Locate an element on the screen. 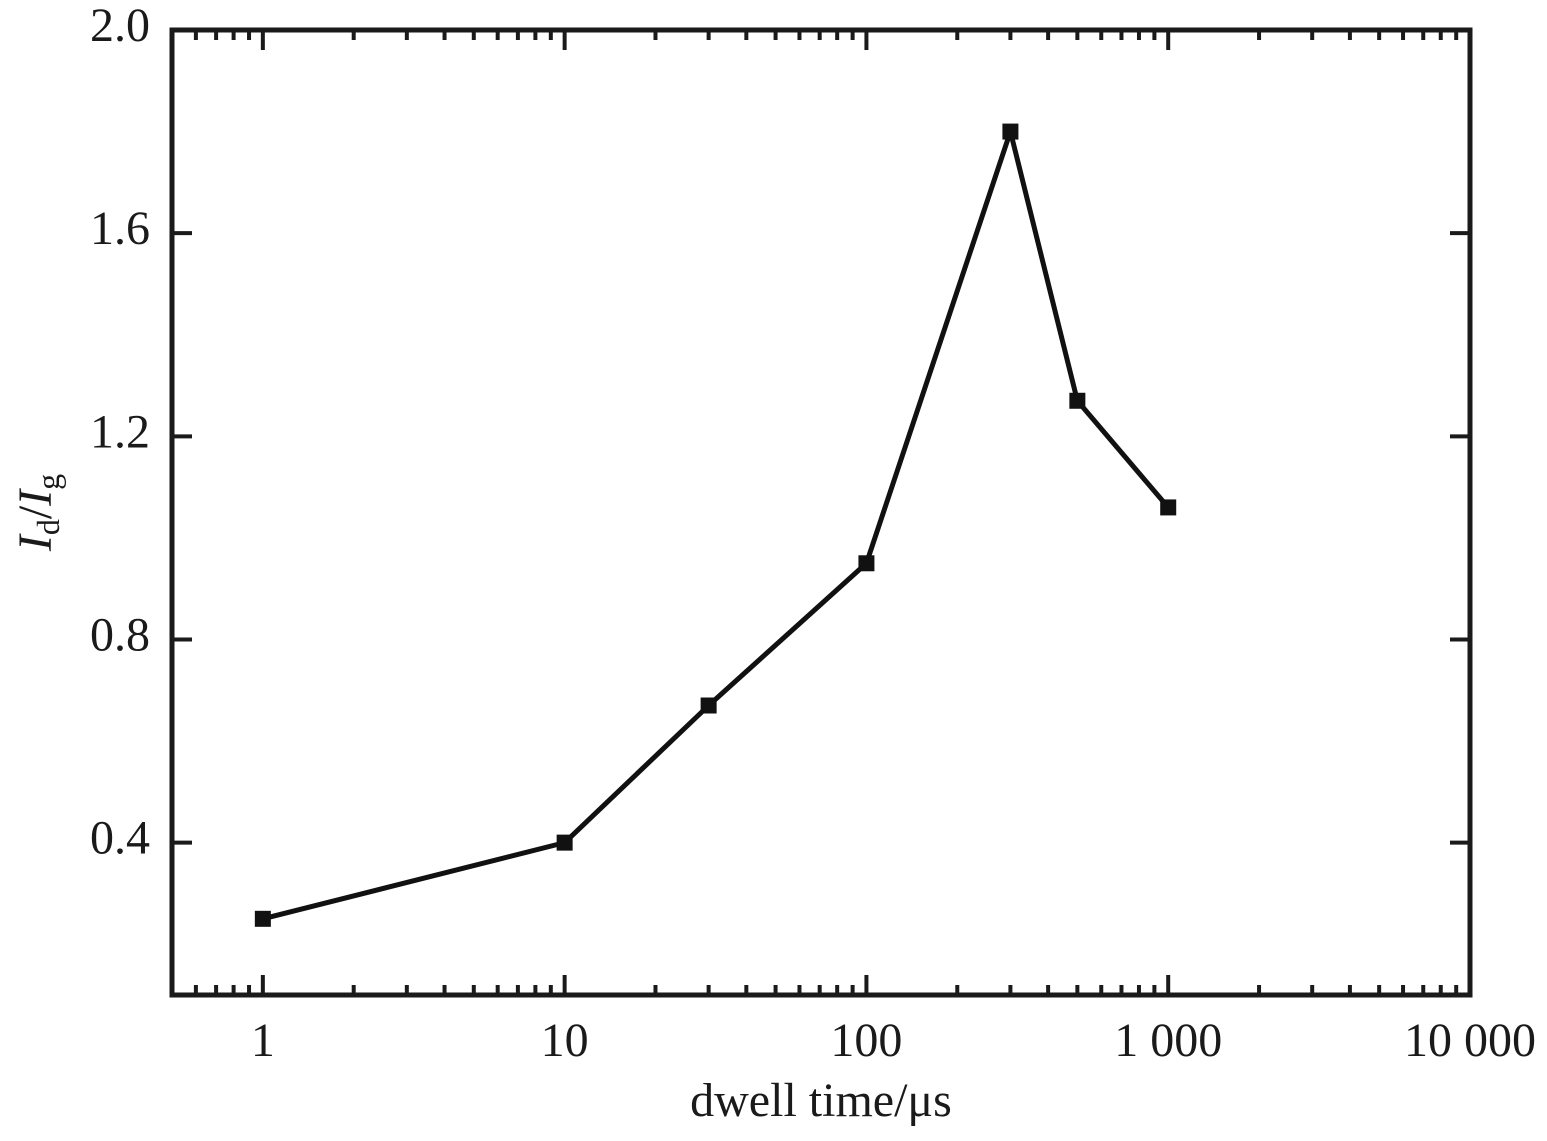 This screenshot has height=1141, width=1547. y-axis-label-part: / is located at coordinates (35, 512).